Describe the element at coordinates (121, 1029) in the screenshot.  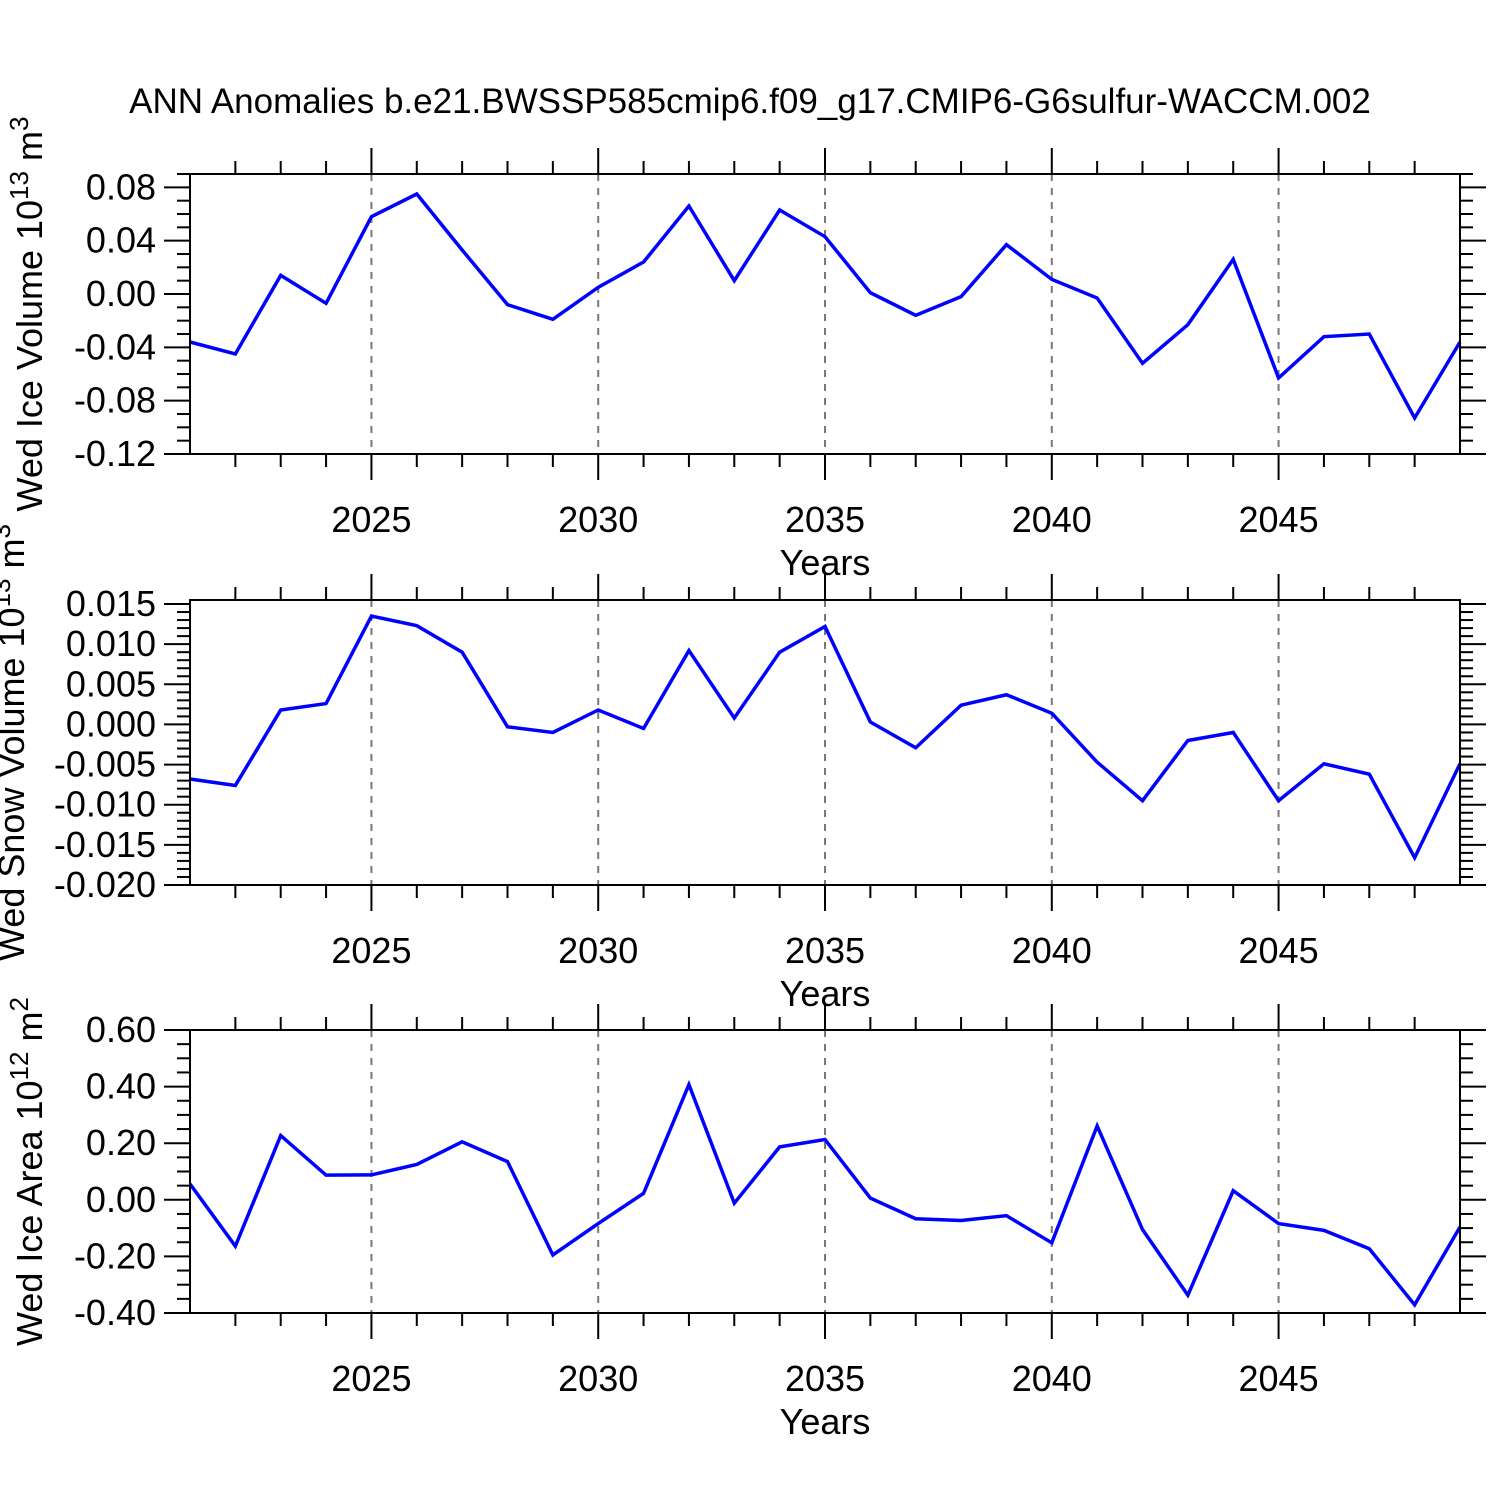
I see `y-tick-label-wed-ice-area: 0.60` at that location.